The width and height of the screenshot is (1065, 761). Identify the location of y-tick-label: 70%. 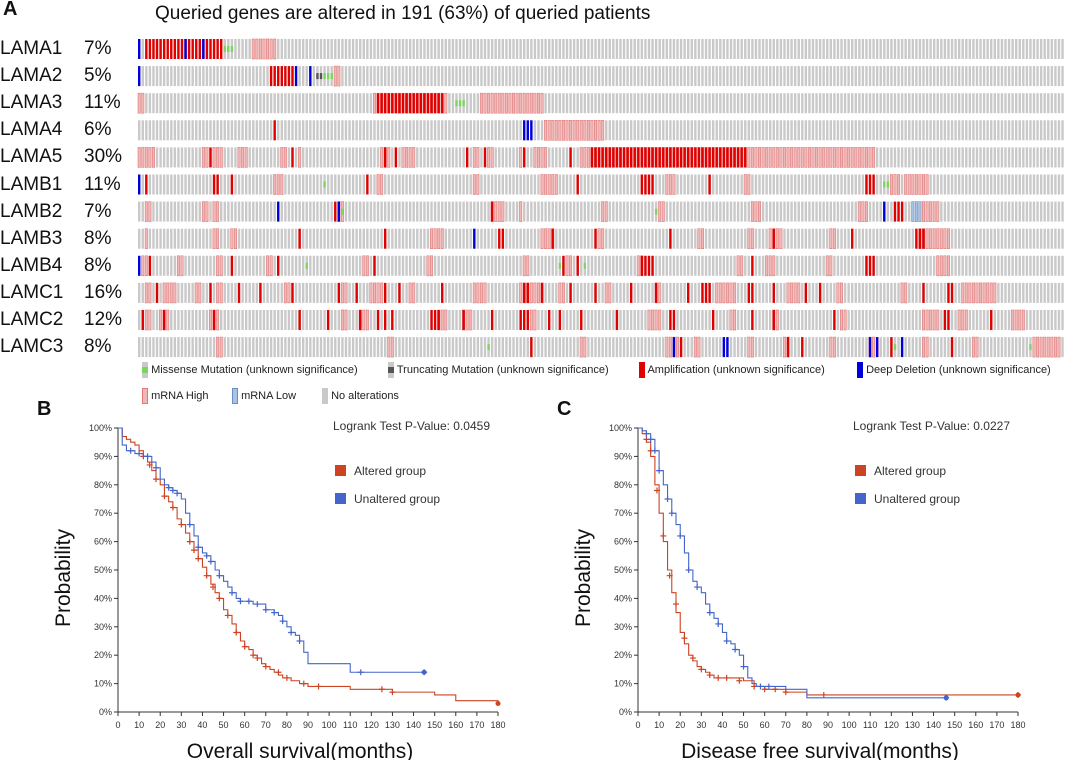
(103, 513).